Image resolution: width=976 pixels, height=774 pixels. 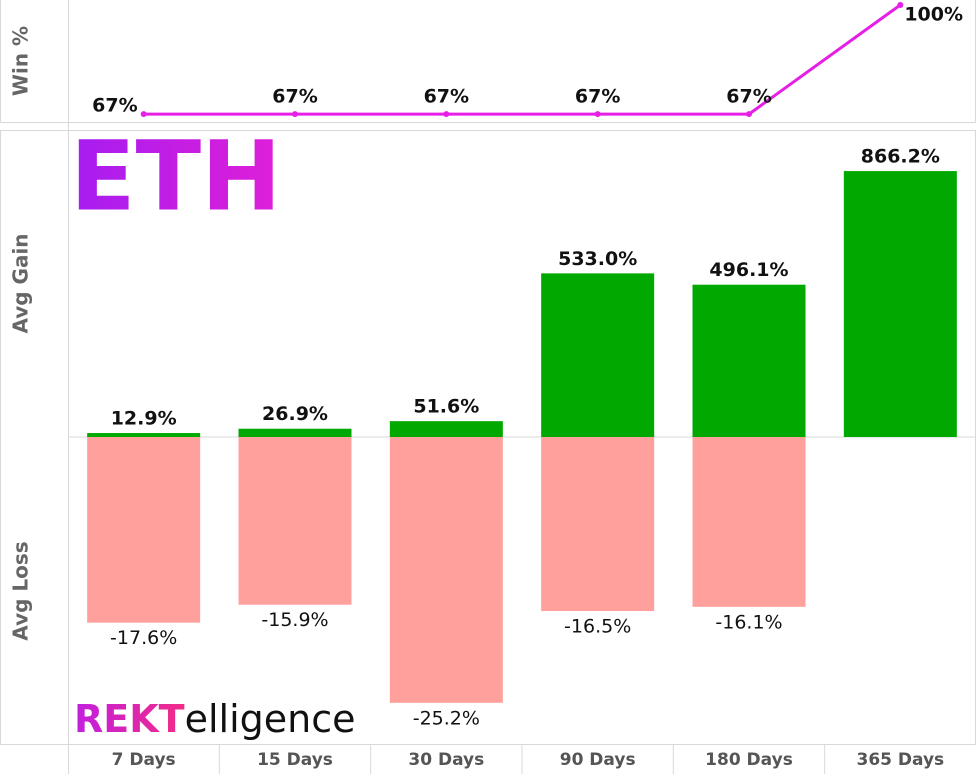 I want to click on value-label: 533.0%, so click(x=597, y=259).